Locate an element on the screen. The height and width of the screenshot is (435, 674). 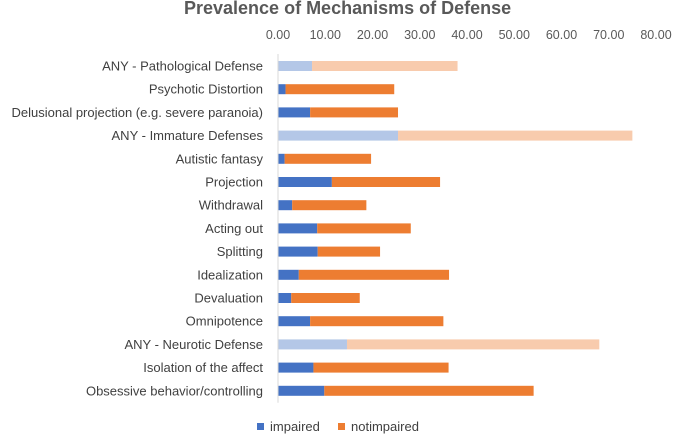
category-label: Isolation of the affect is located at coordinates (203, 367).